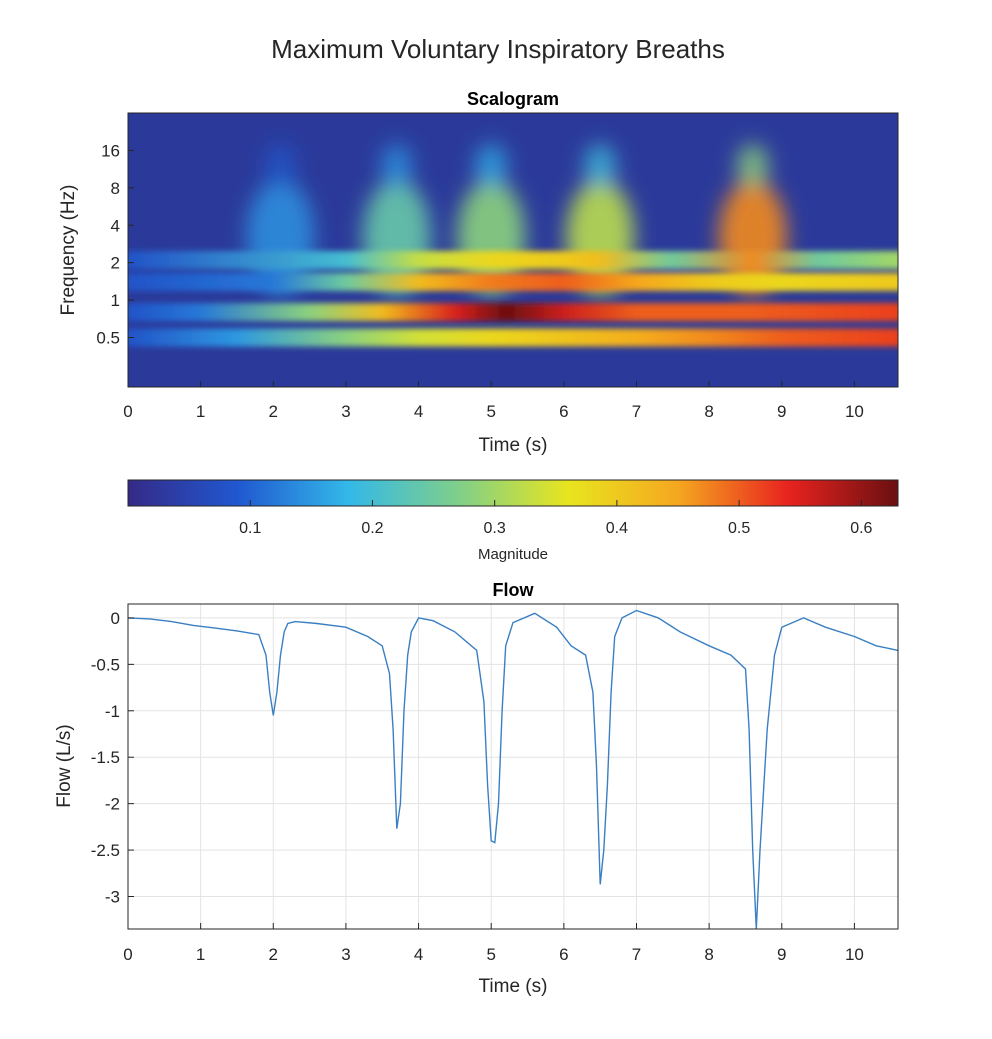  I want to click on colorbar-tick-label: 0.2, so click(372, 528).